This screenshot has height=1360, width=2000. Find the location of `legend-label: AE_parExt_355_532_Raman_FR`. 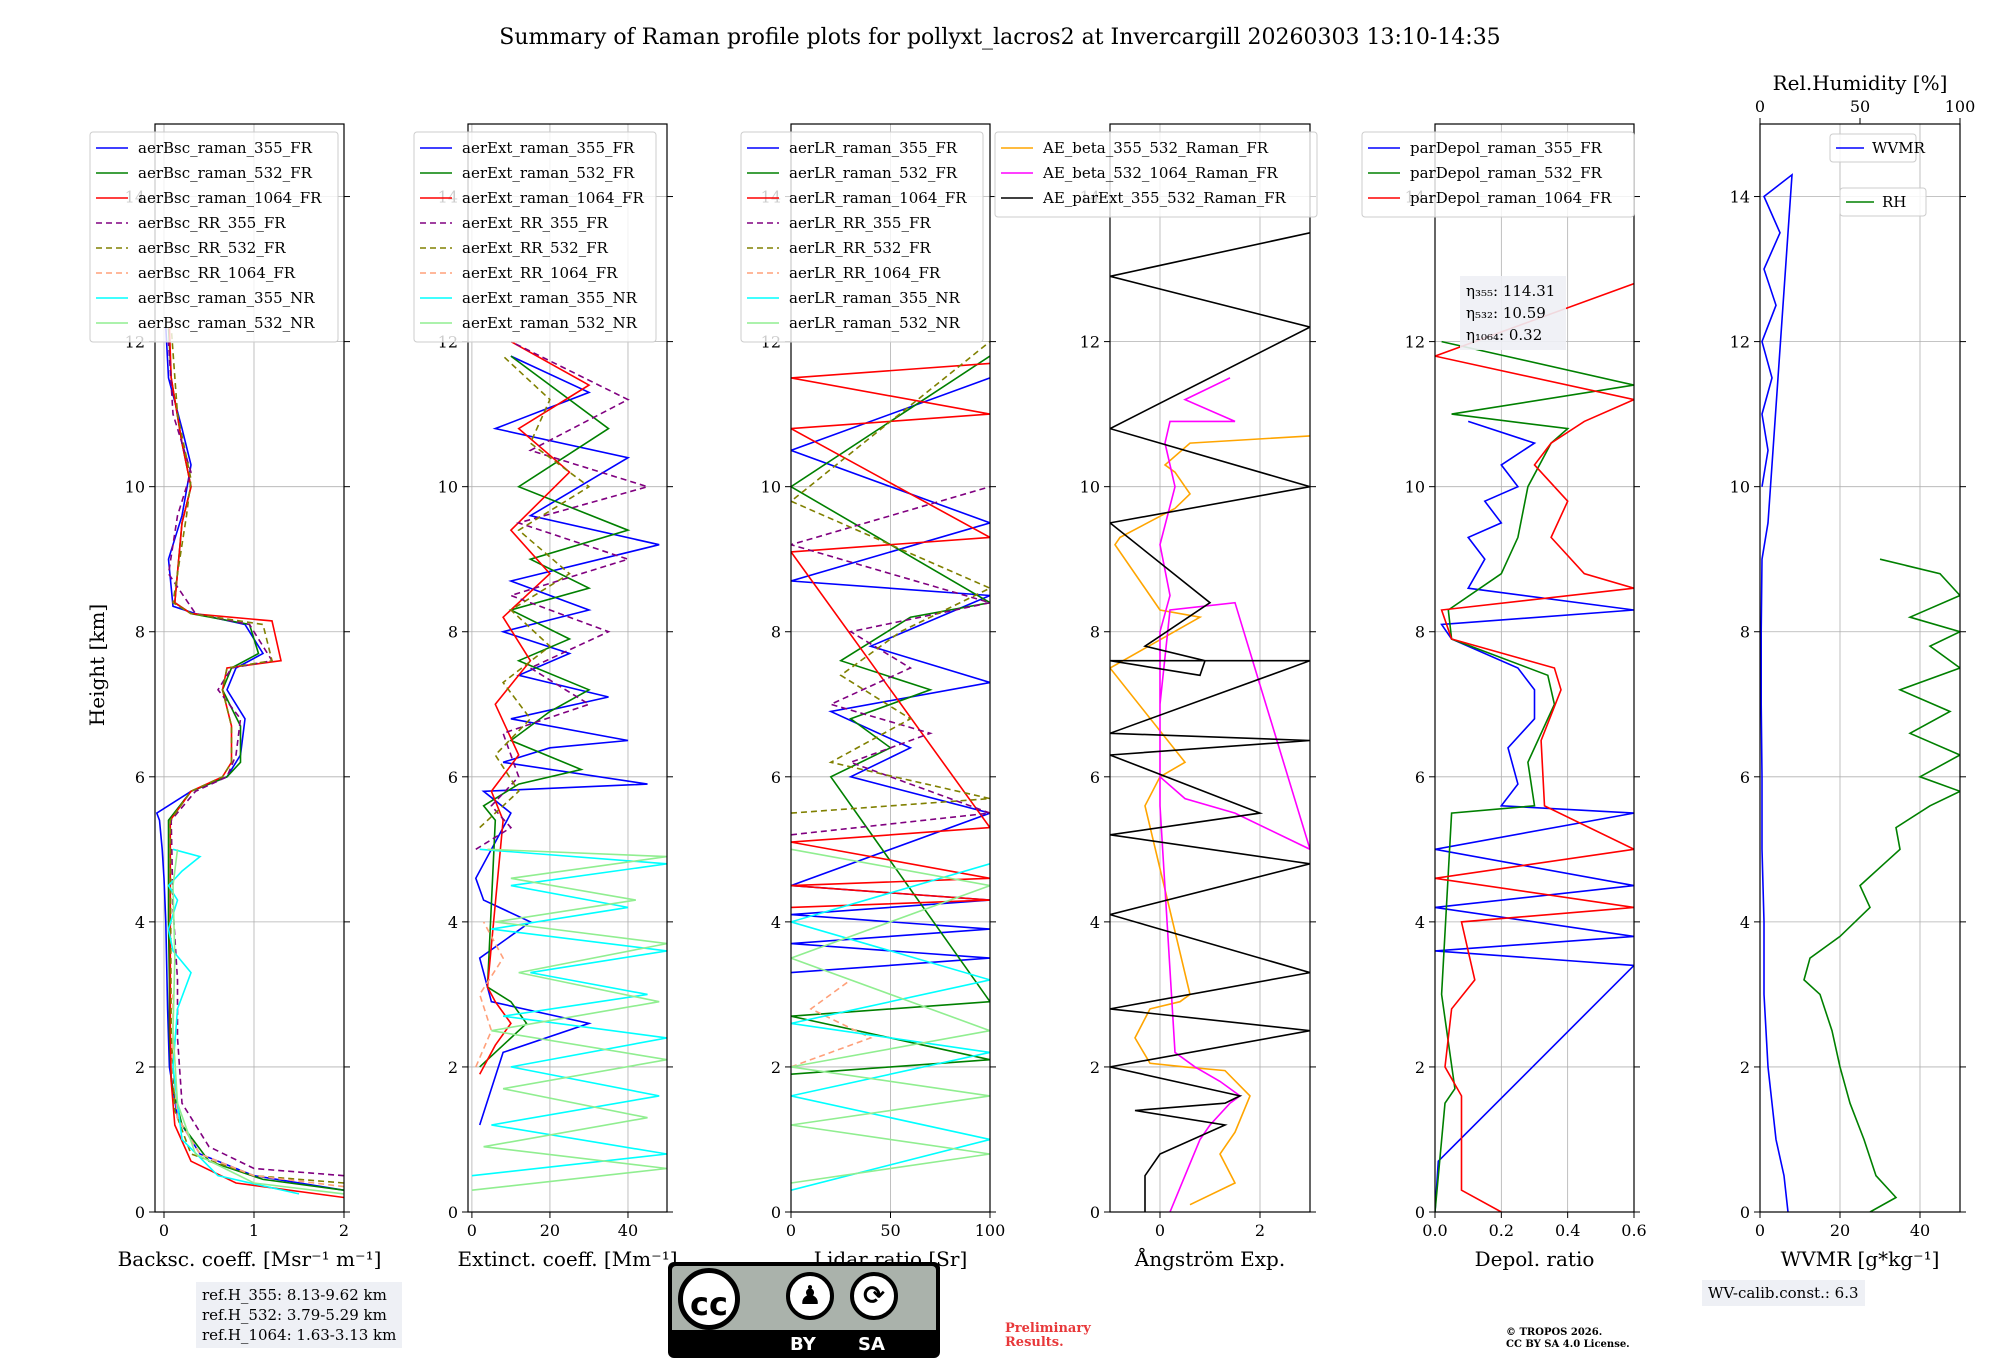

legend-label: AE_parExt_355_532_Raman_FR is located at coordinates (1164, 198).